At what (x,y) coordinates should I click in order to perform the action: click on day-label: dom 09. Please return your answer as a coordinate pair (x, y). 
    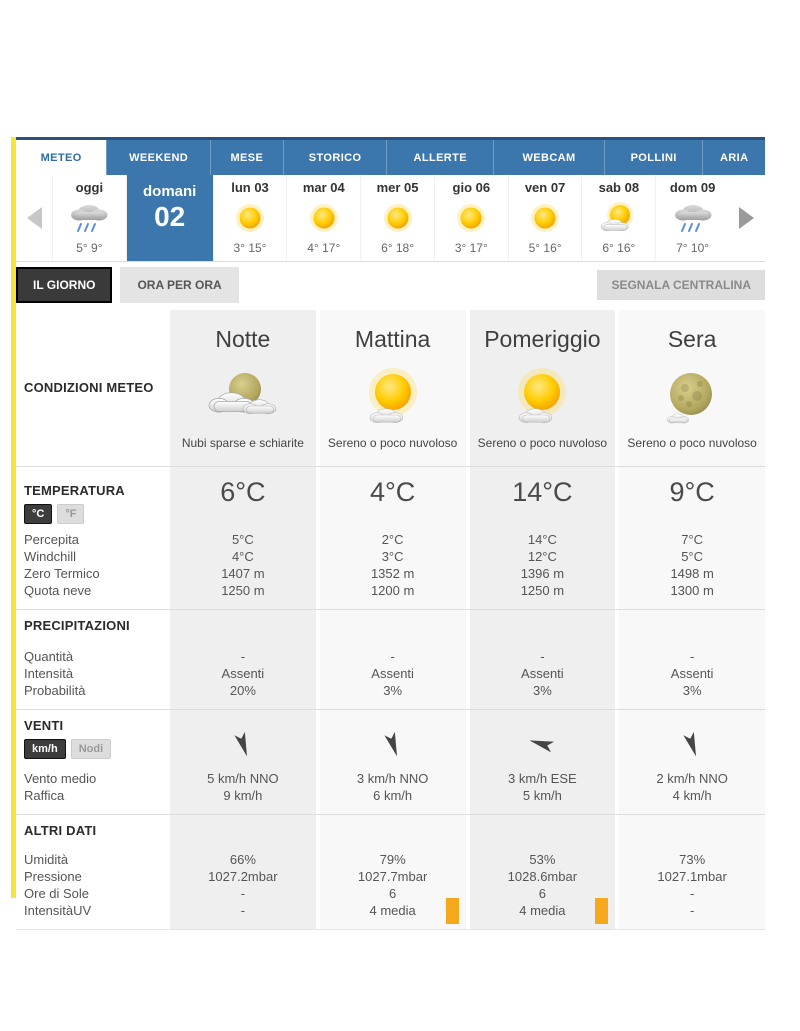
    Looking at the image, I should click on (692, 187).